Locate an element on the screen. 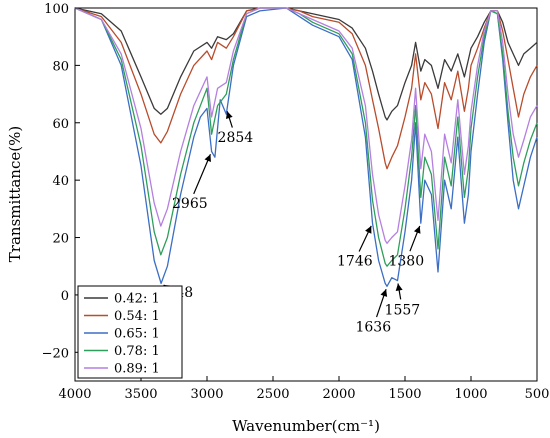 The image size is (550, 438). x-tick-label: 500 is located at coordinates (537, 394).